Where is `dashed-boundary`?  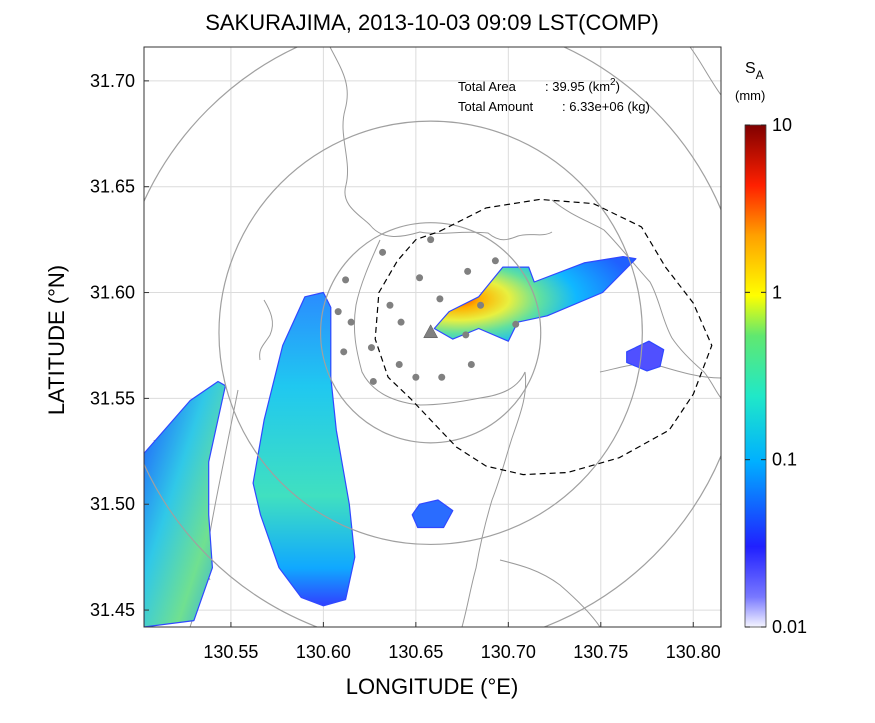
dashed-boundary is located at coordinates (543, 337).